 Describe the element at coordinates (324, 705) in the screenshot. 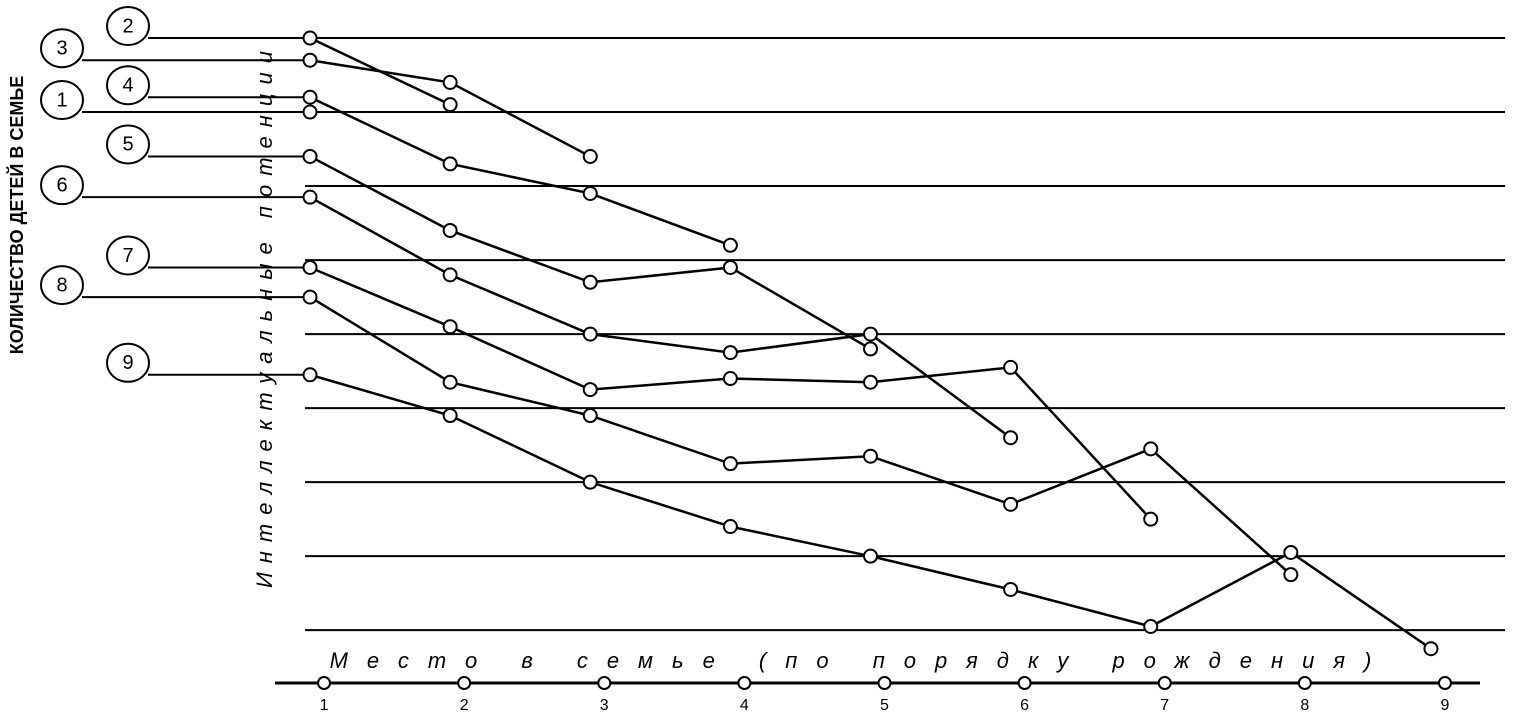

I see `x-tick-label: 1` at that location.